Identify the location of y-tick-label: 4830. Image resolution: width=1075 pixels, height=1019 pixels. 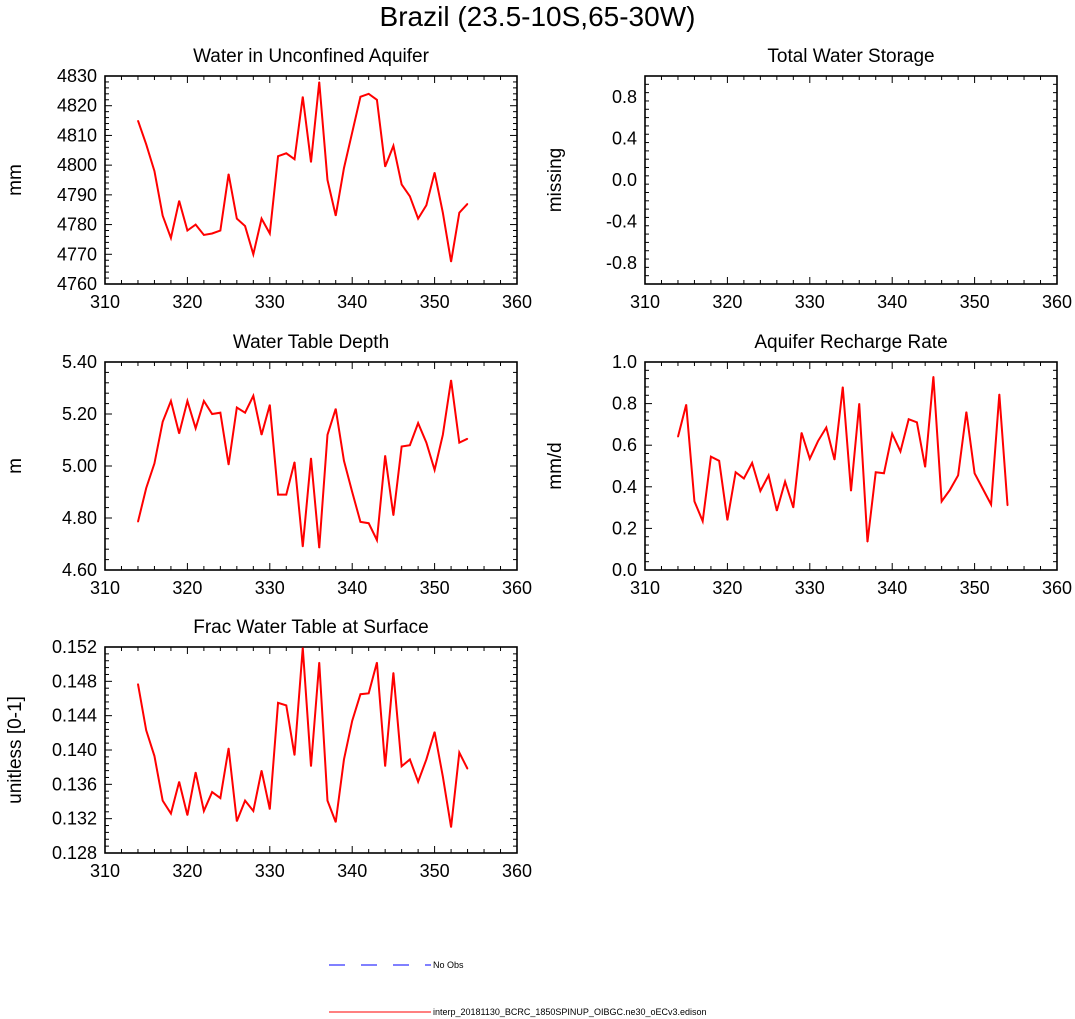
(77, 76).